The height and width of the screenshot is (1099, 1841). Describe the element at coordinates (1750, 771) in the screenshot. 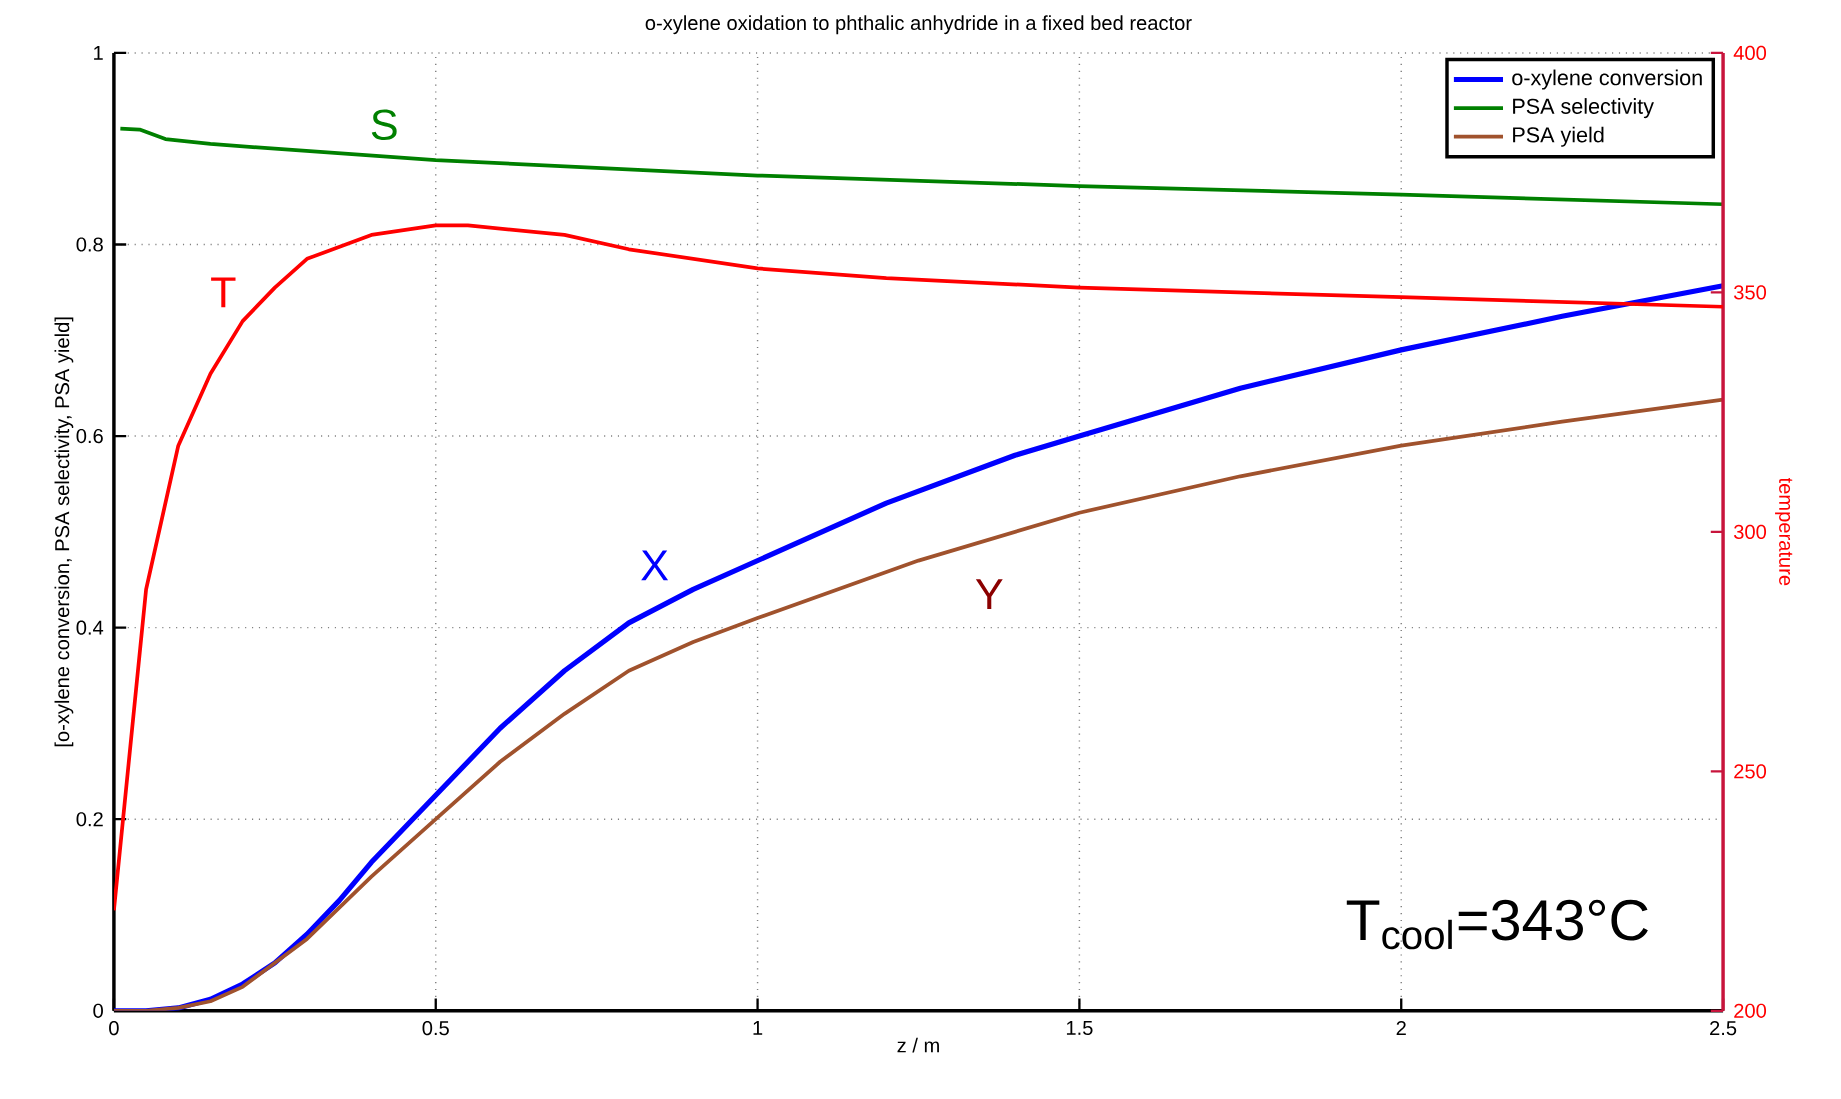

I see `y2-tick-label: 250` at that location.